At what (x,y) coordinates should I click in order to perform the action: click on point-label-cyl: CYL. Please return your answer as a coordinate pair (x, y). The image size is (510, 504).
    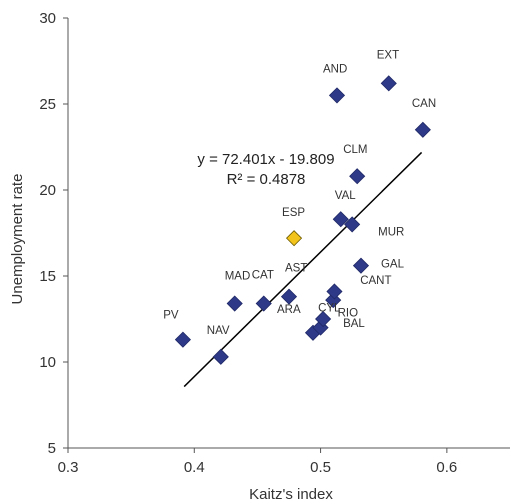
    Looking at the image, I should click on (329, 308).